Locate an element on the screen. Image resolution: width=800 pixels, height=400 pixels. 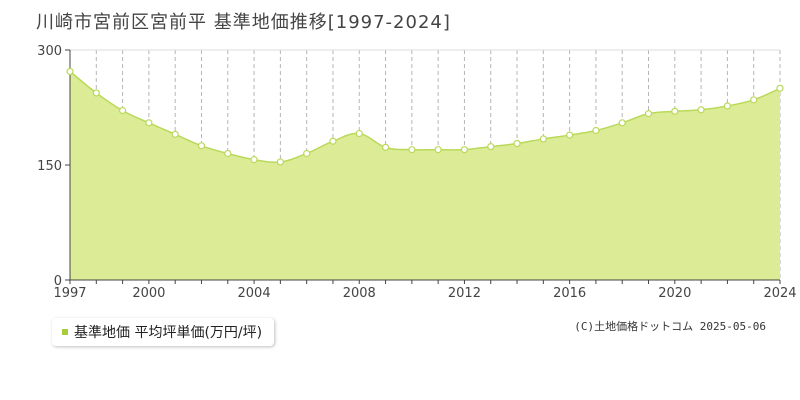
data-point-2022 is located at coordinates (727, 106).